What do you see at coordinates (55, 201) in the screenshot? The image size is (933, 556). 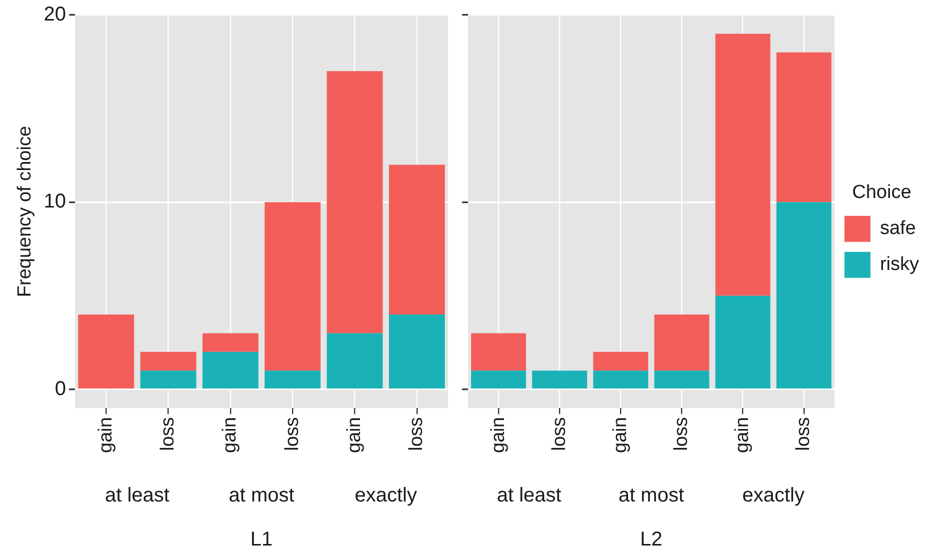 I see `y-tick-label: 10` at bounding box center [55, 201].